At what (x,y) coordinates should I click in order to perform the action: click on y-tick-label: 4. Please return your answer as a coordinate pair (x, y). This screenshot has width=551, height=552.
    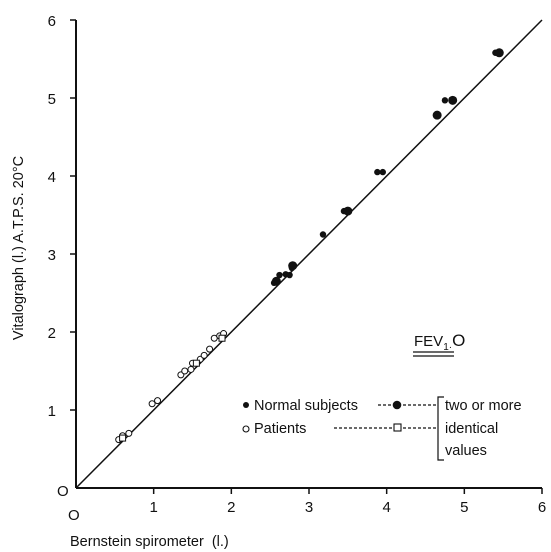
    Looking at the image, I should click on (52, 177).